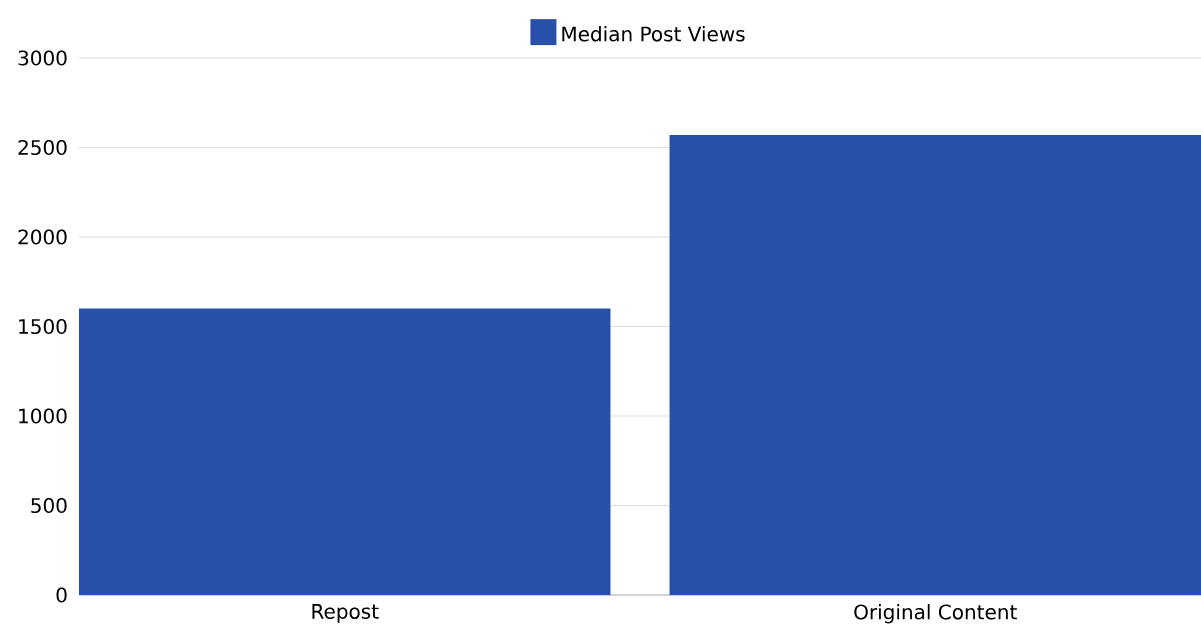 This screenshot has width=1201, height=630. What do you see at coordinates (42, 58) in the screenshot?
I see `y-tick-label: 3000` at bounding box center [42, 58].